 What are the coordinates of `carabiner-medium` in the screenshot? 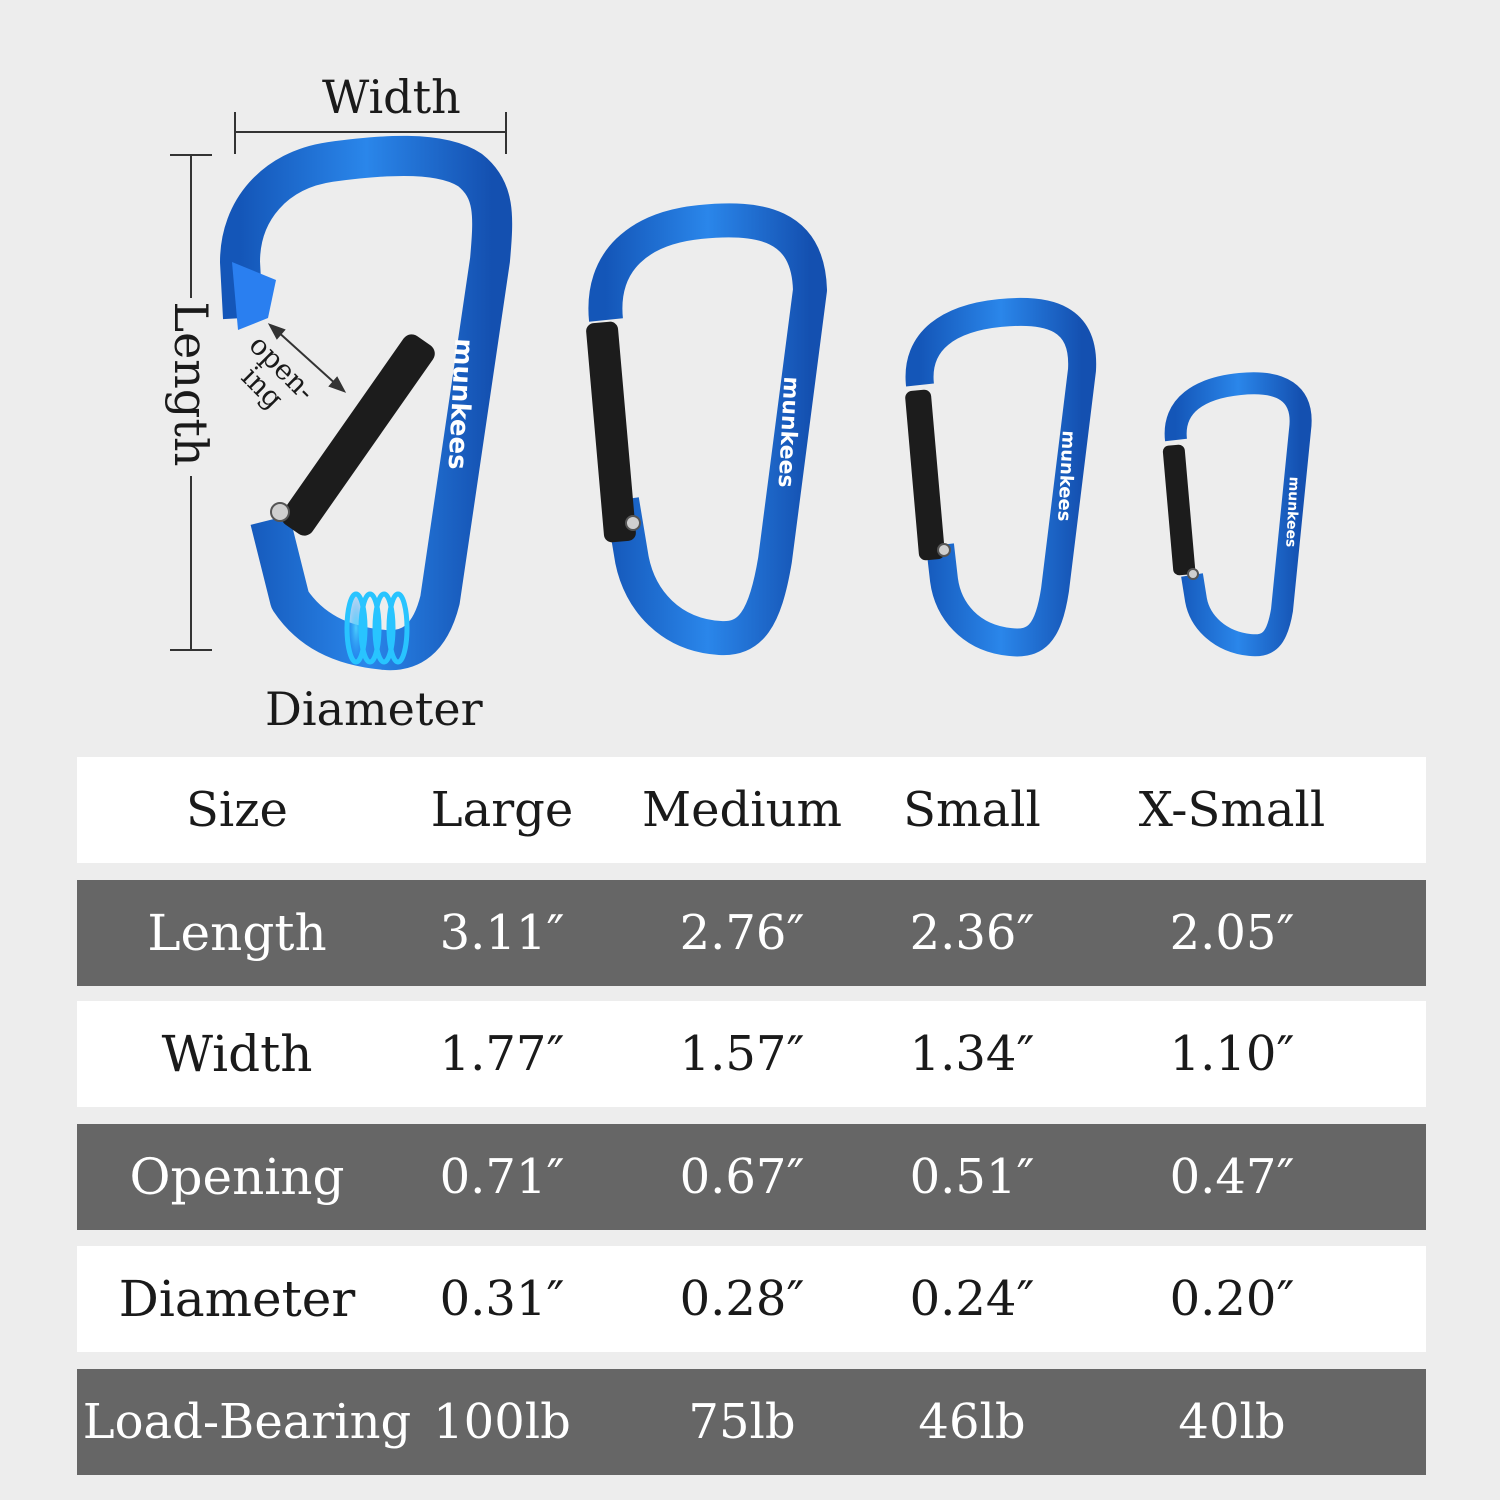 It's located at (706, 429).